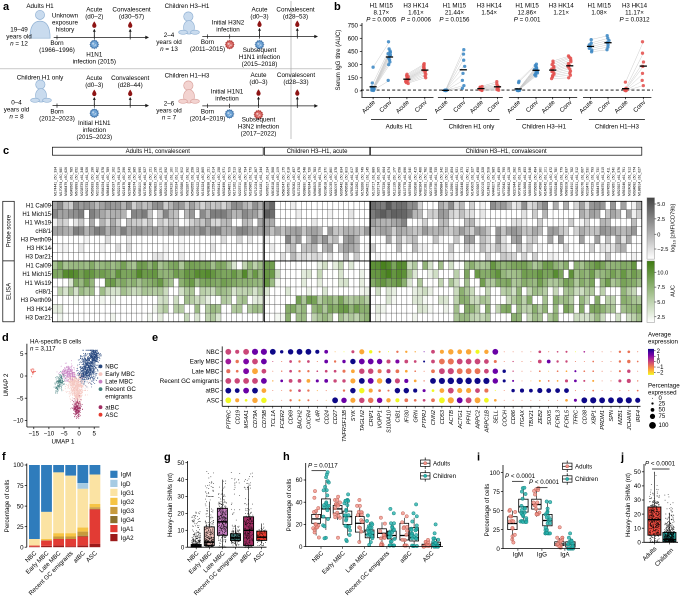 Image resolution: width=685 pixels, height=608 pixels. I want to click on svg-text: M272634_c61_102, so click(177, 181).